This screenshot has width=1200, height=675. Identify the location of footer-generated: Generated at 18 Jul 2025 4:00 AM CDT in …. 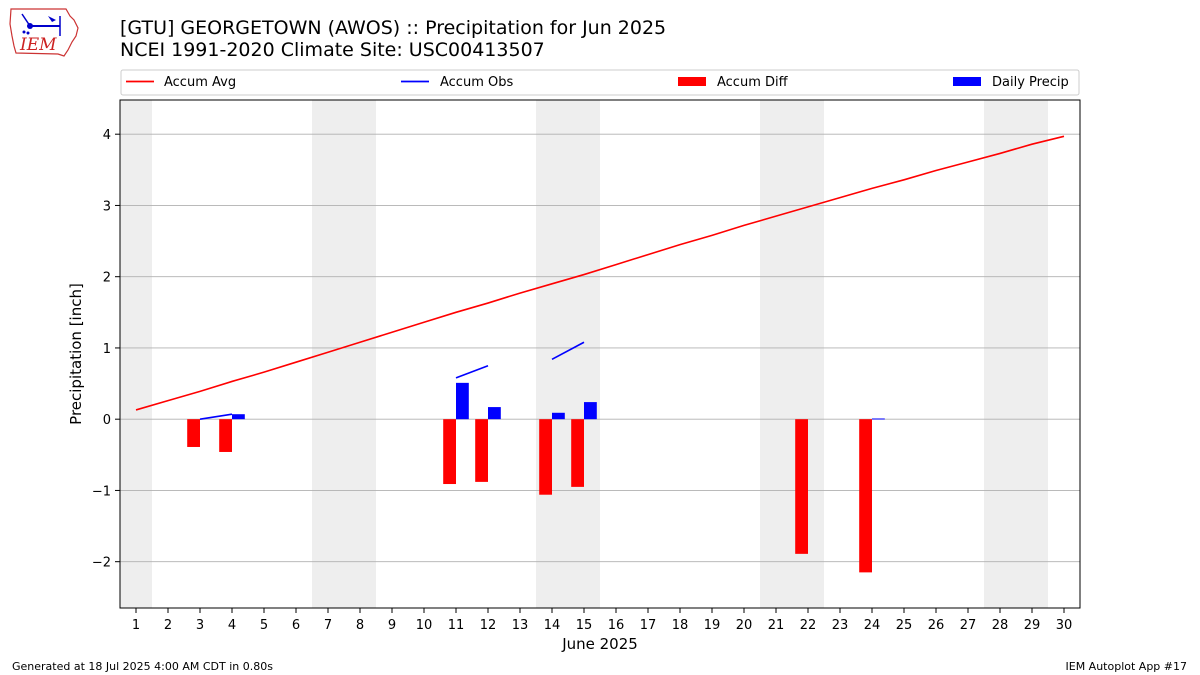
(142, 666).